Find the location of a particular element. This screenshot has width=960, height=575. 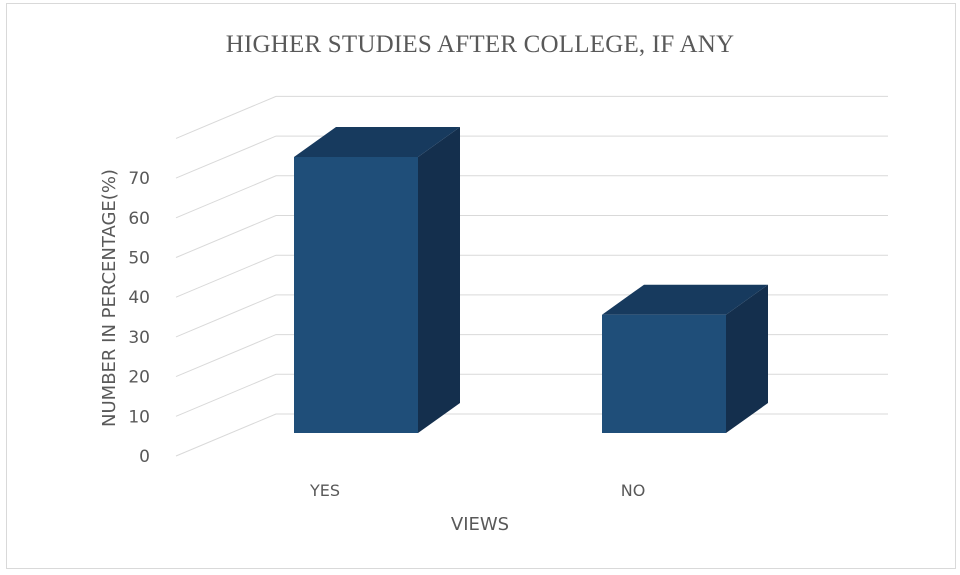

x-category-label: NO is located at coordinates (633, 490).